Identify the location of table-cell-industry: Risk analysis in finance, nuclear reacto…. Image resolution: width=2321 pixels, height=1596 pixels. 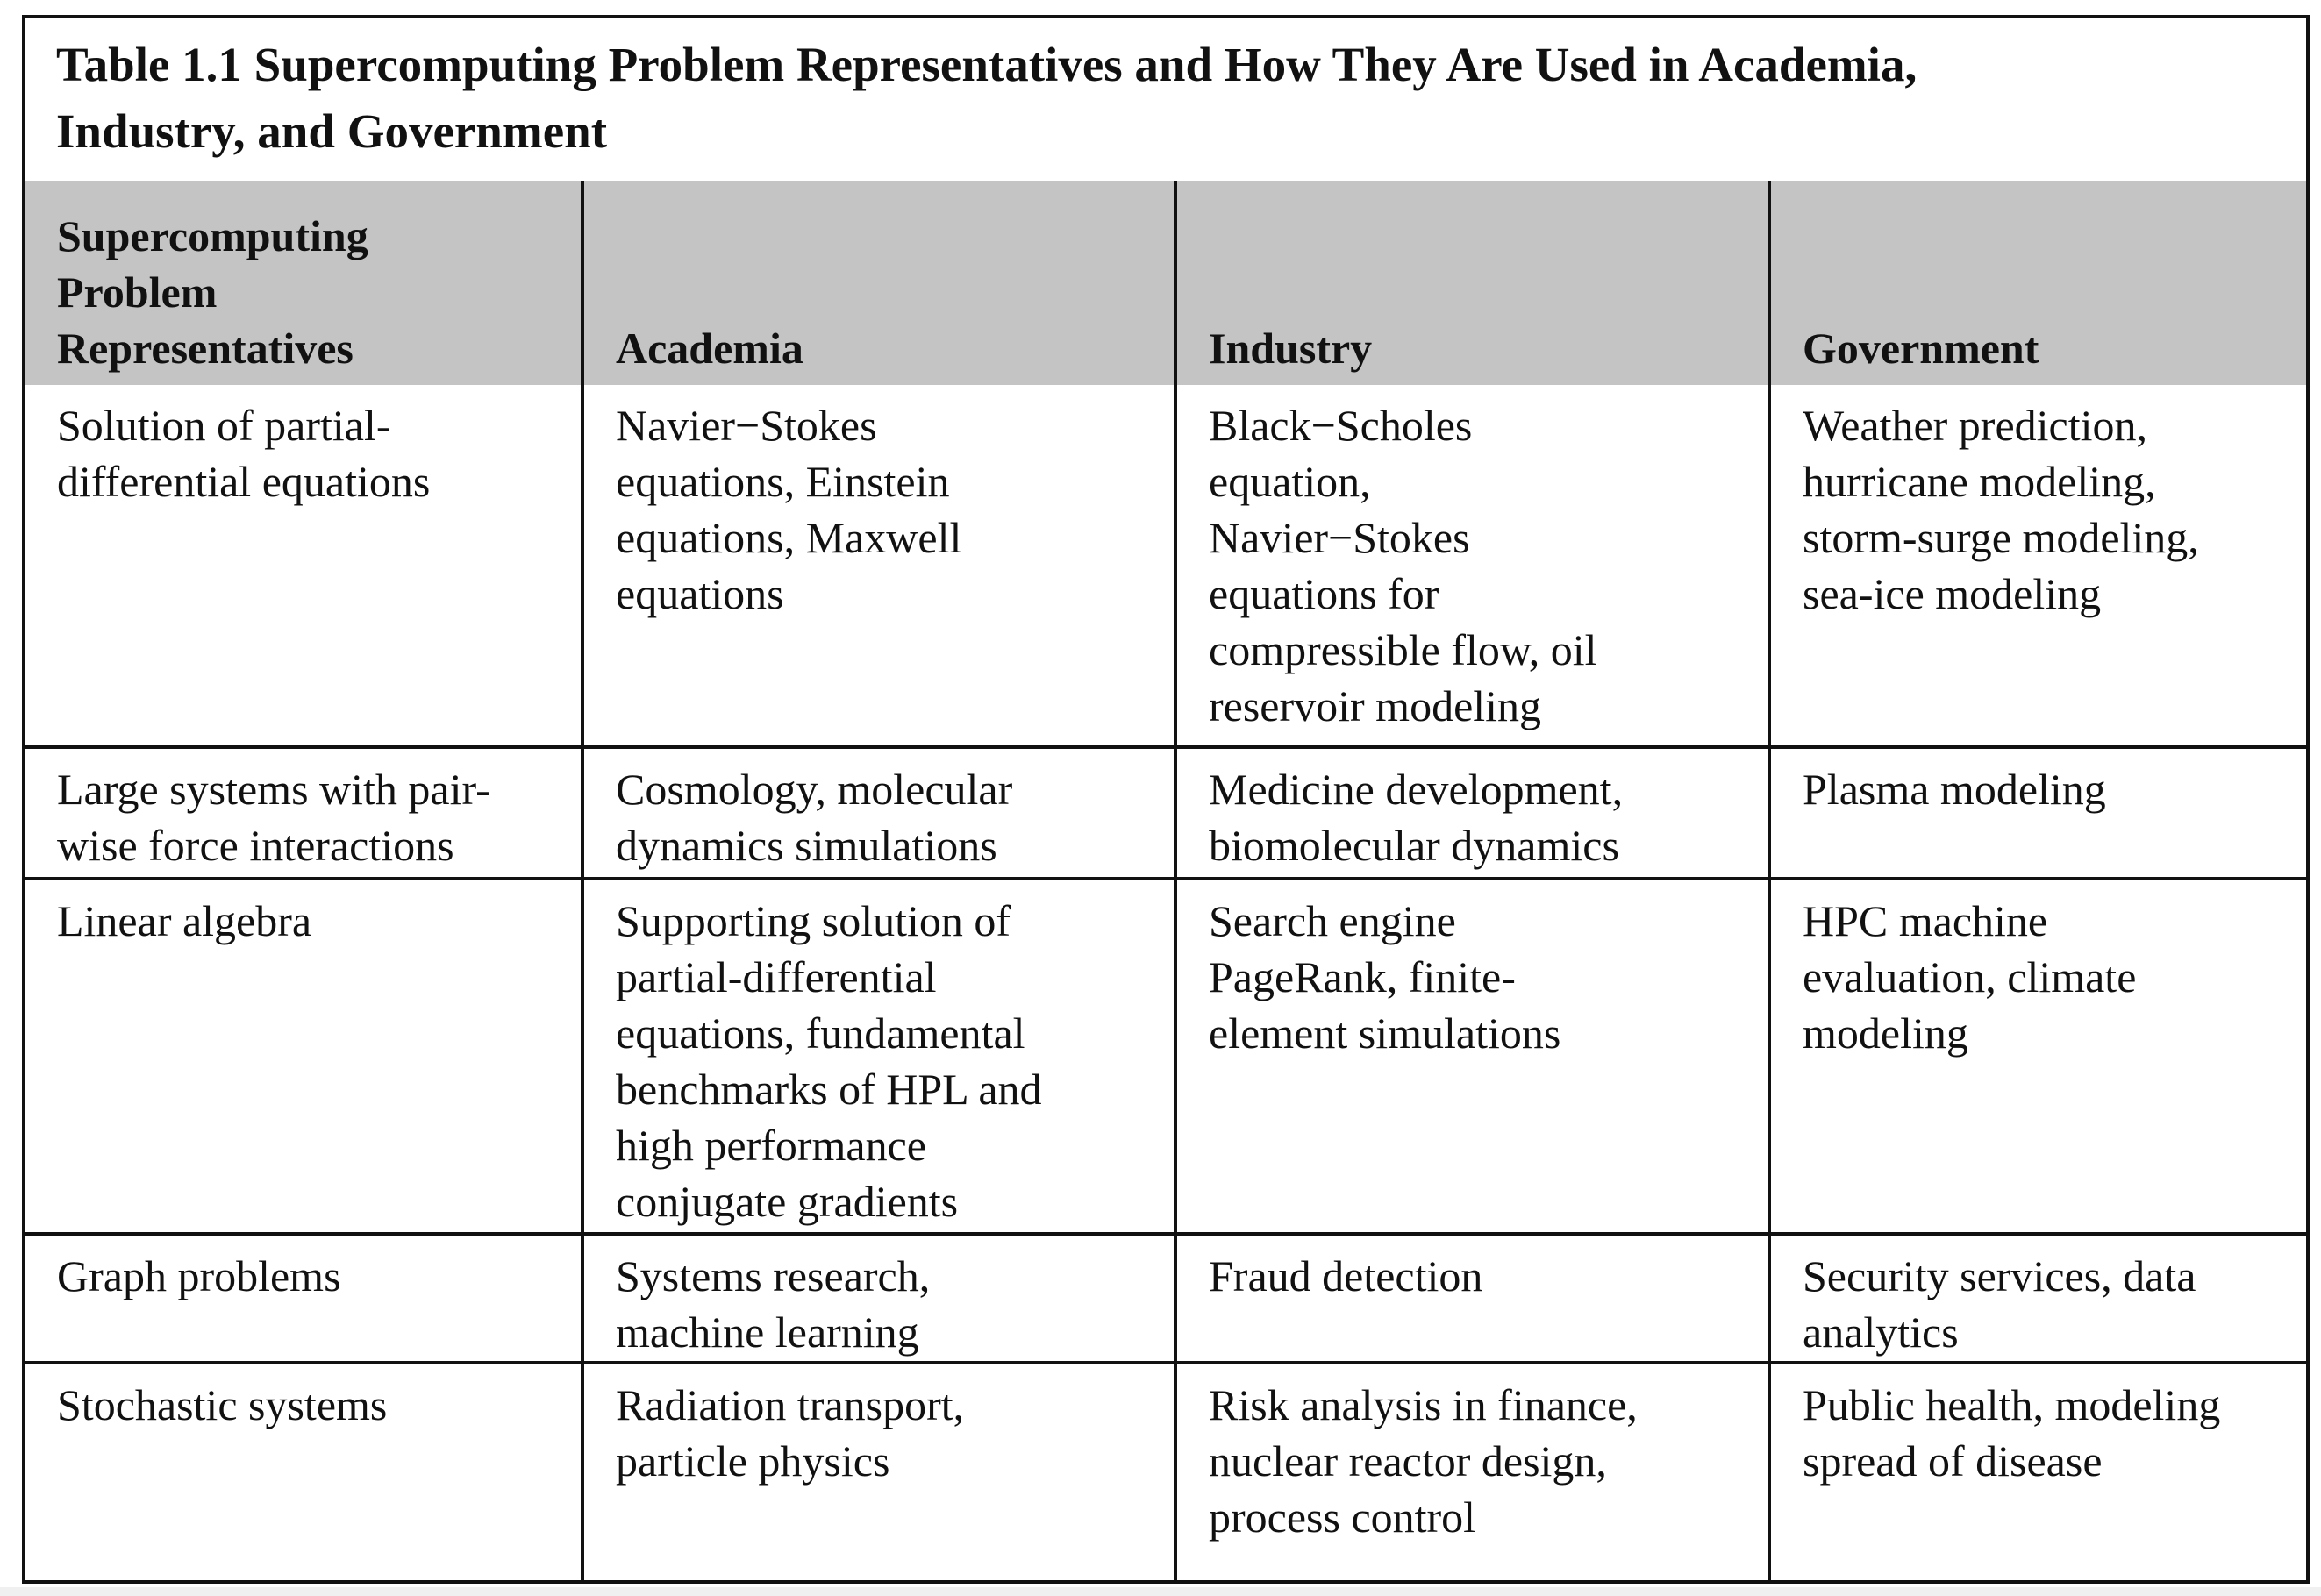
(1471, 1472).